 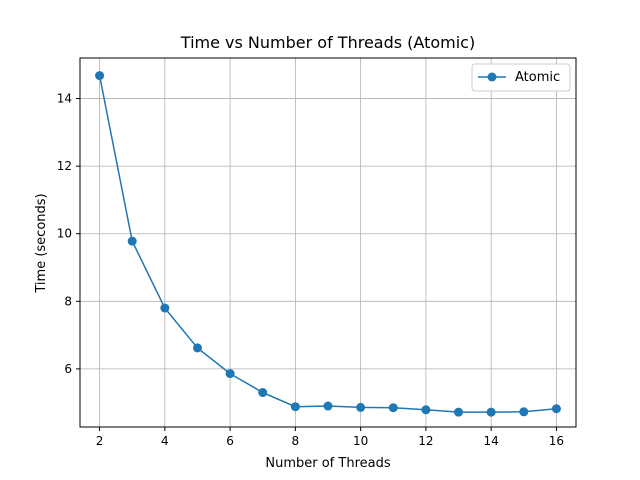 I want to click on x-tick-label: 6, so click(x=230, y=441).